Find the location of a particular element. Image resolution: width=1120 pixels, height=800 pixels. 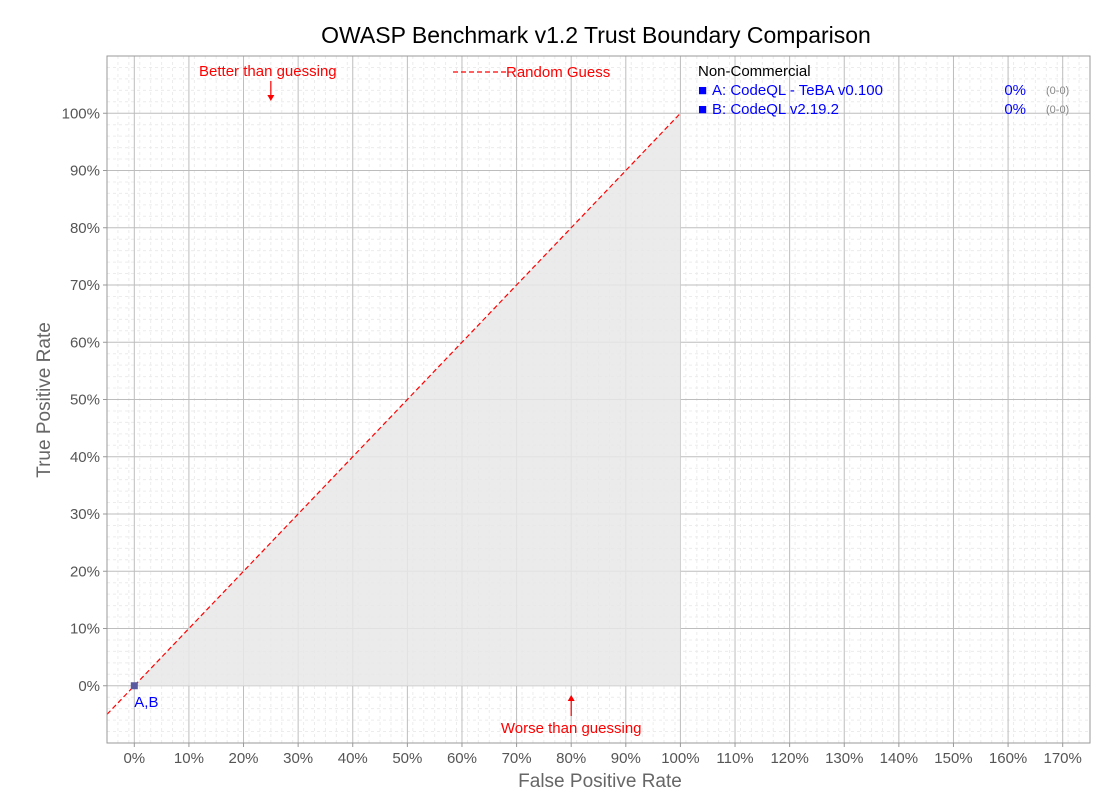

legend-entry-label: A: CodeQL - TeBA v0.100 is located at coordinates (797, 90).